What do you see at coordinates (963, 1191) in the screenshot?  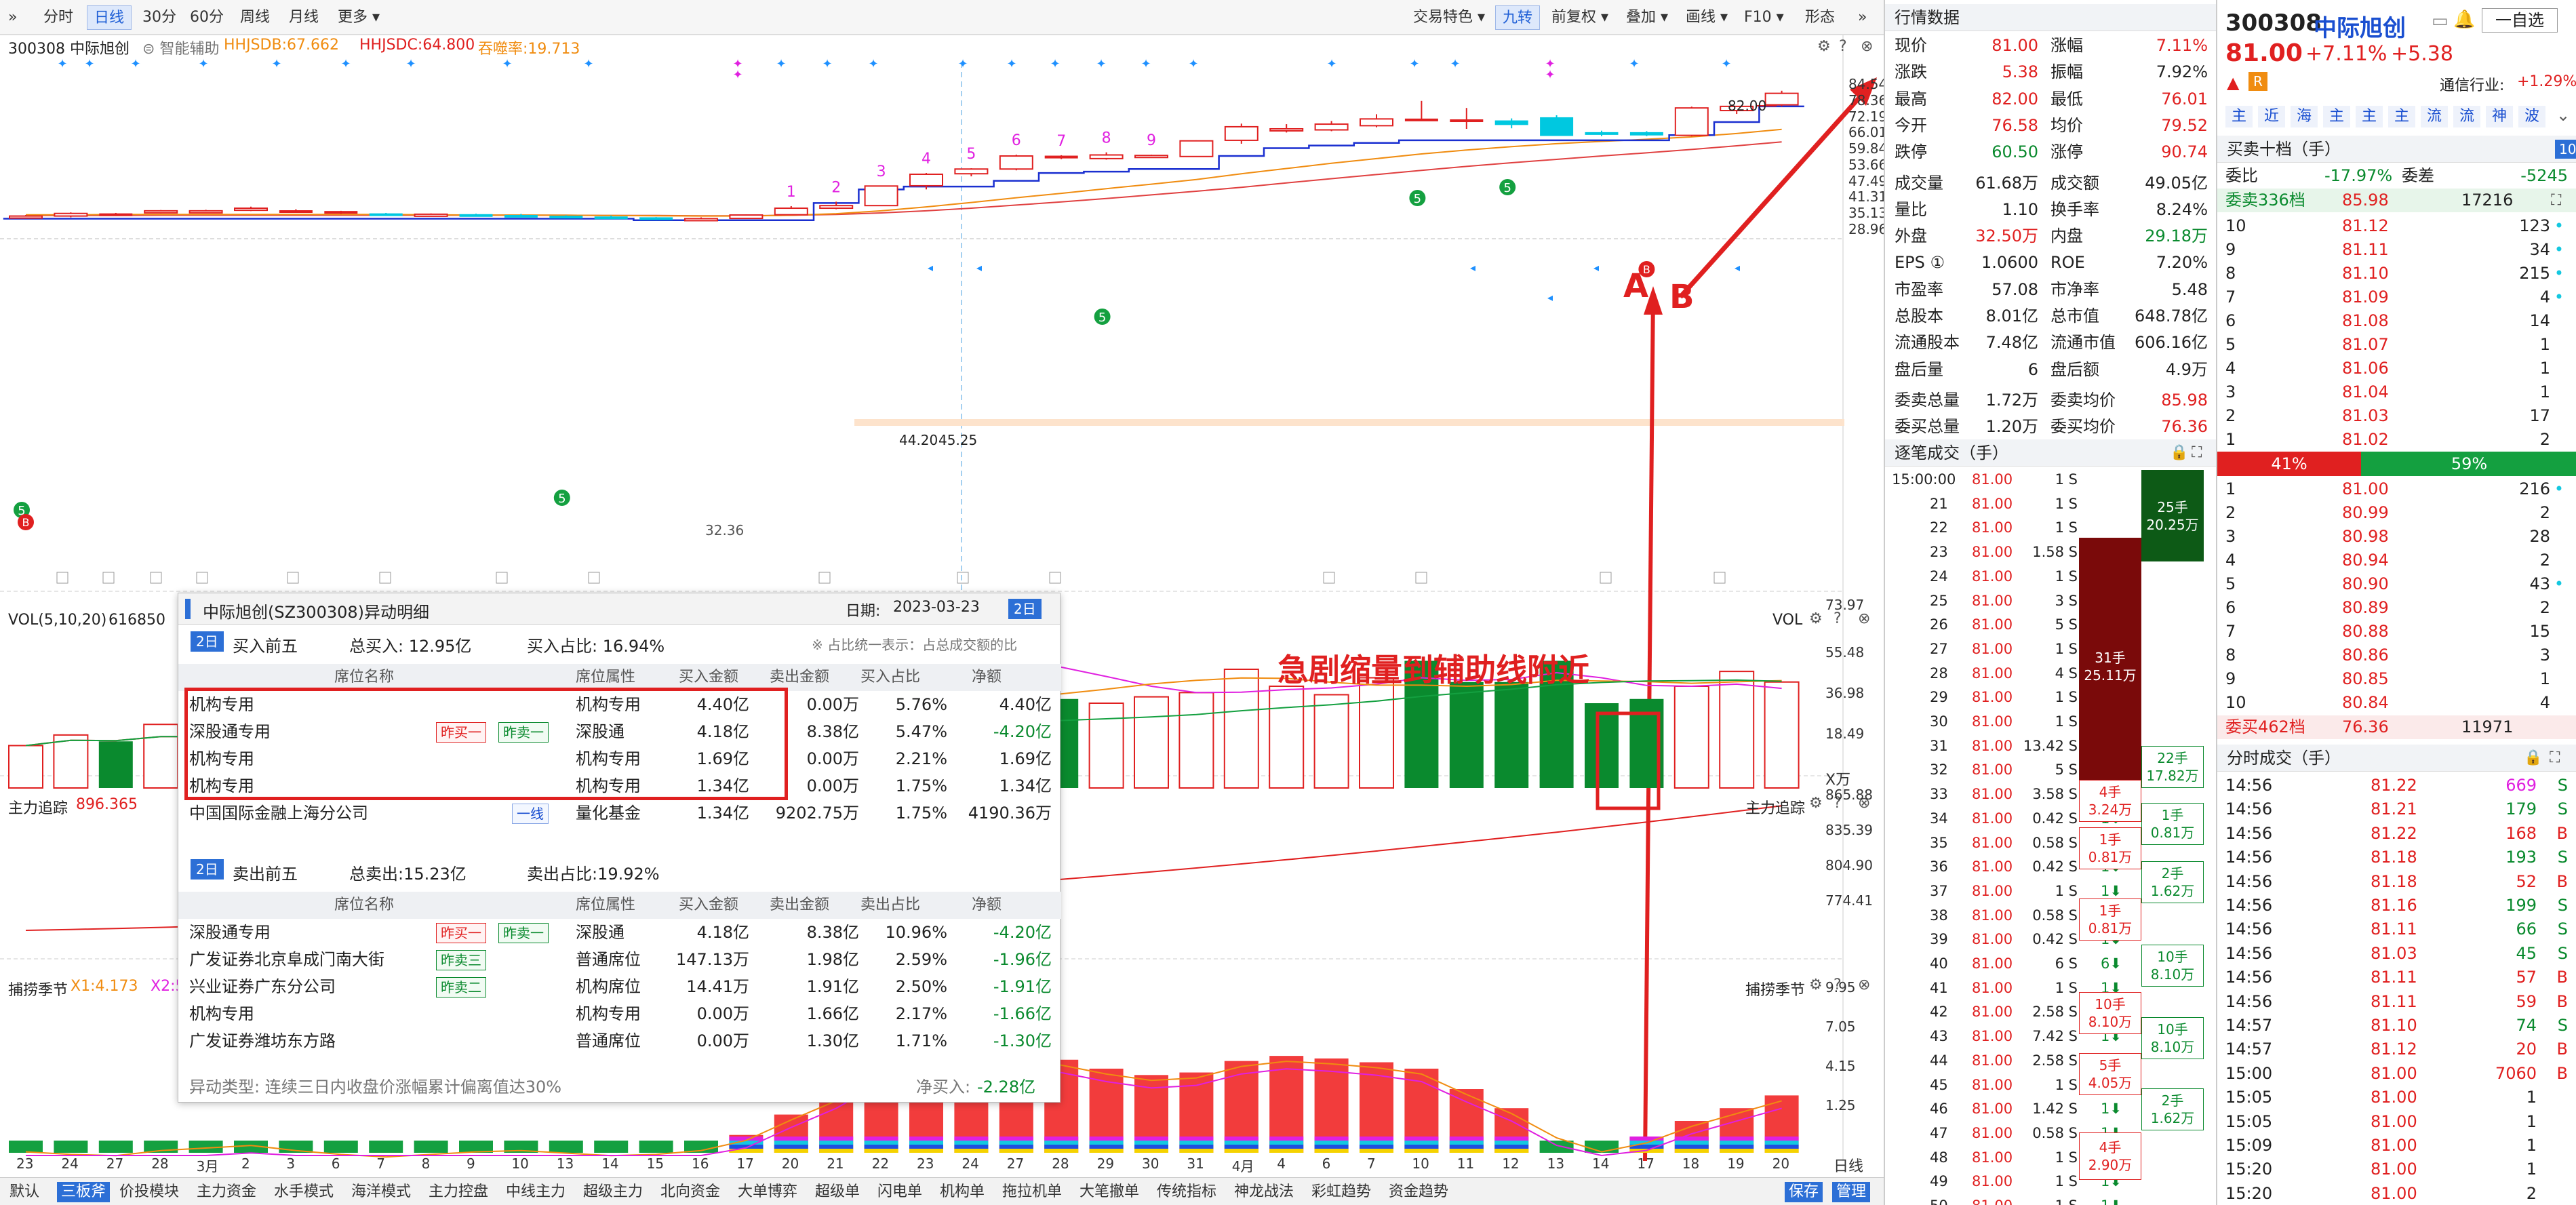 I see `indicator-tab: 机构单` at bounding box center [963, 1191].